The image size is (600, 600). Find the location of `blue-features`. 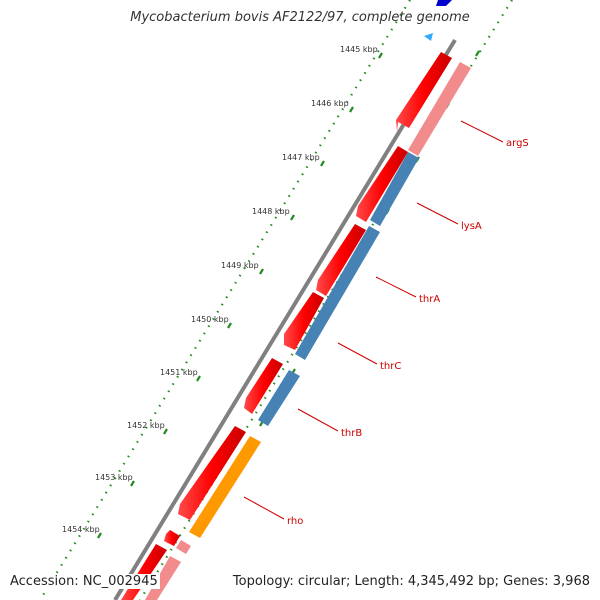

blue-features is located at coordinates (338, 289).